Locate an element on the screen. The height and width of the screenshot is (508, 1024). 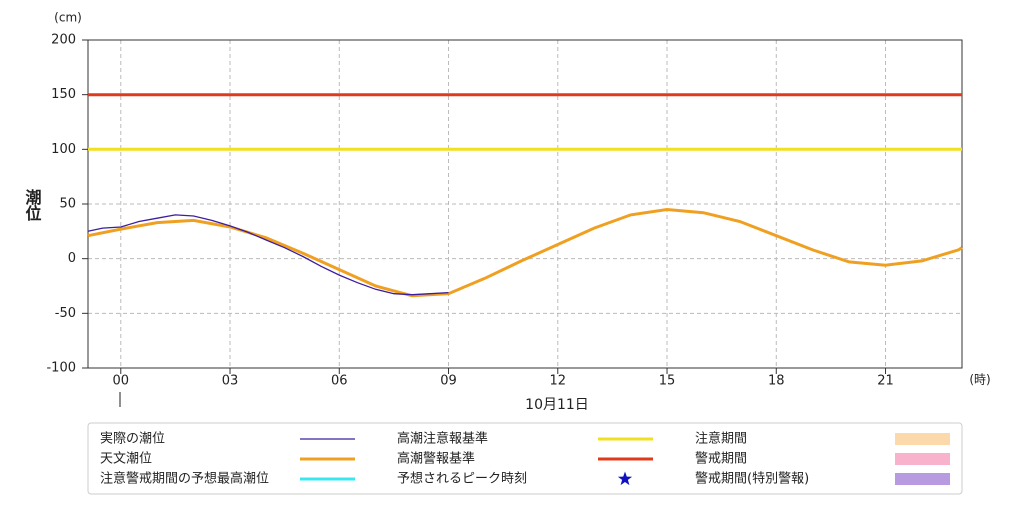
legend-label: 実際の潮位 is located at coordinates (132, 439).